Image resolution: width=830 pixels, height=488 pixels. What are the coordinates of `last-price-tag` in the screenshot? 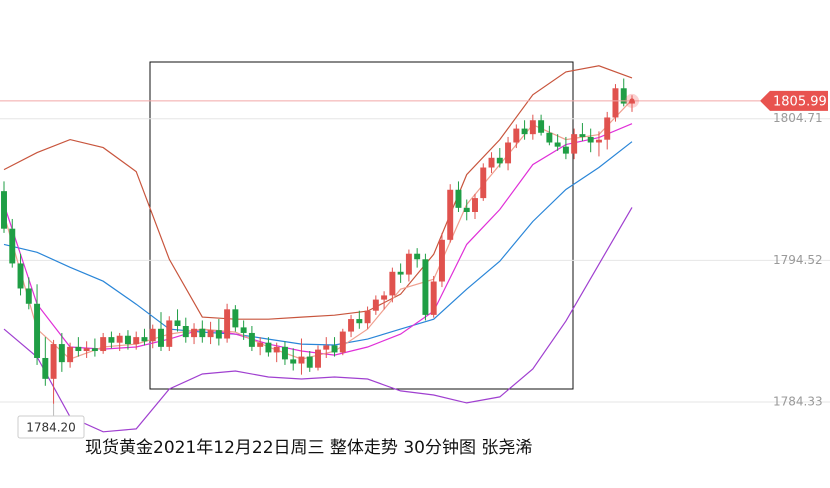 It's located at (794, 100).